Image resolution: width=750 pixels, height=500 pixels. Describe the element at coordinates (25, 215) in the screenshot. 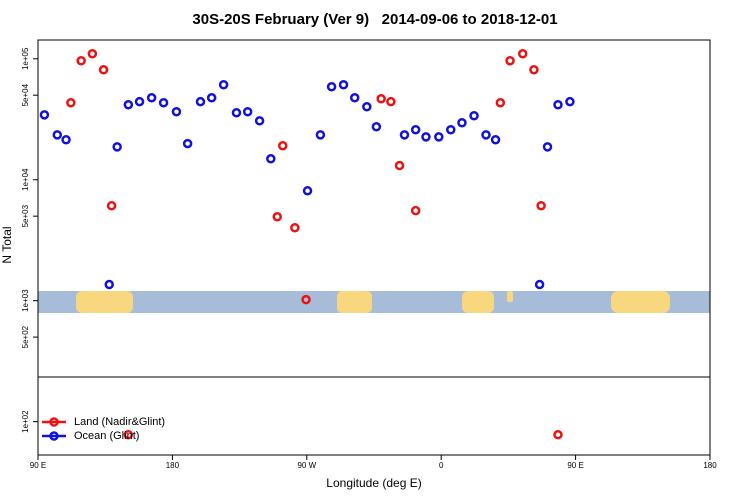

I see `y-tick-label: 5e+03` at that location.